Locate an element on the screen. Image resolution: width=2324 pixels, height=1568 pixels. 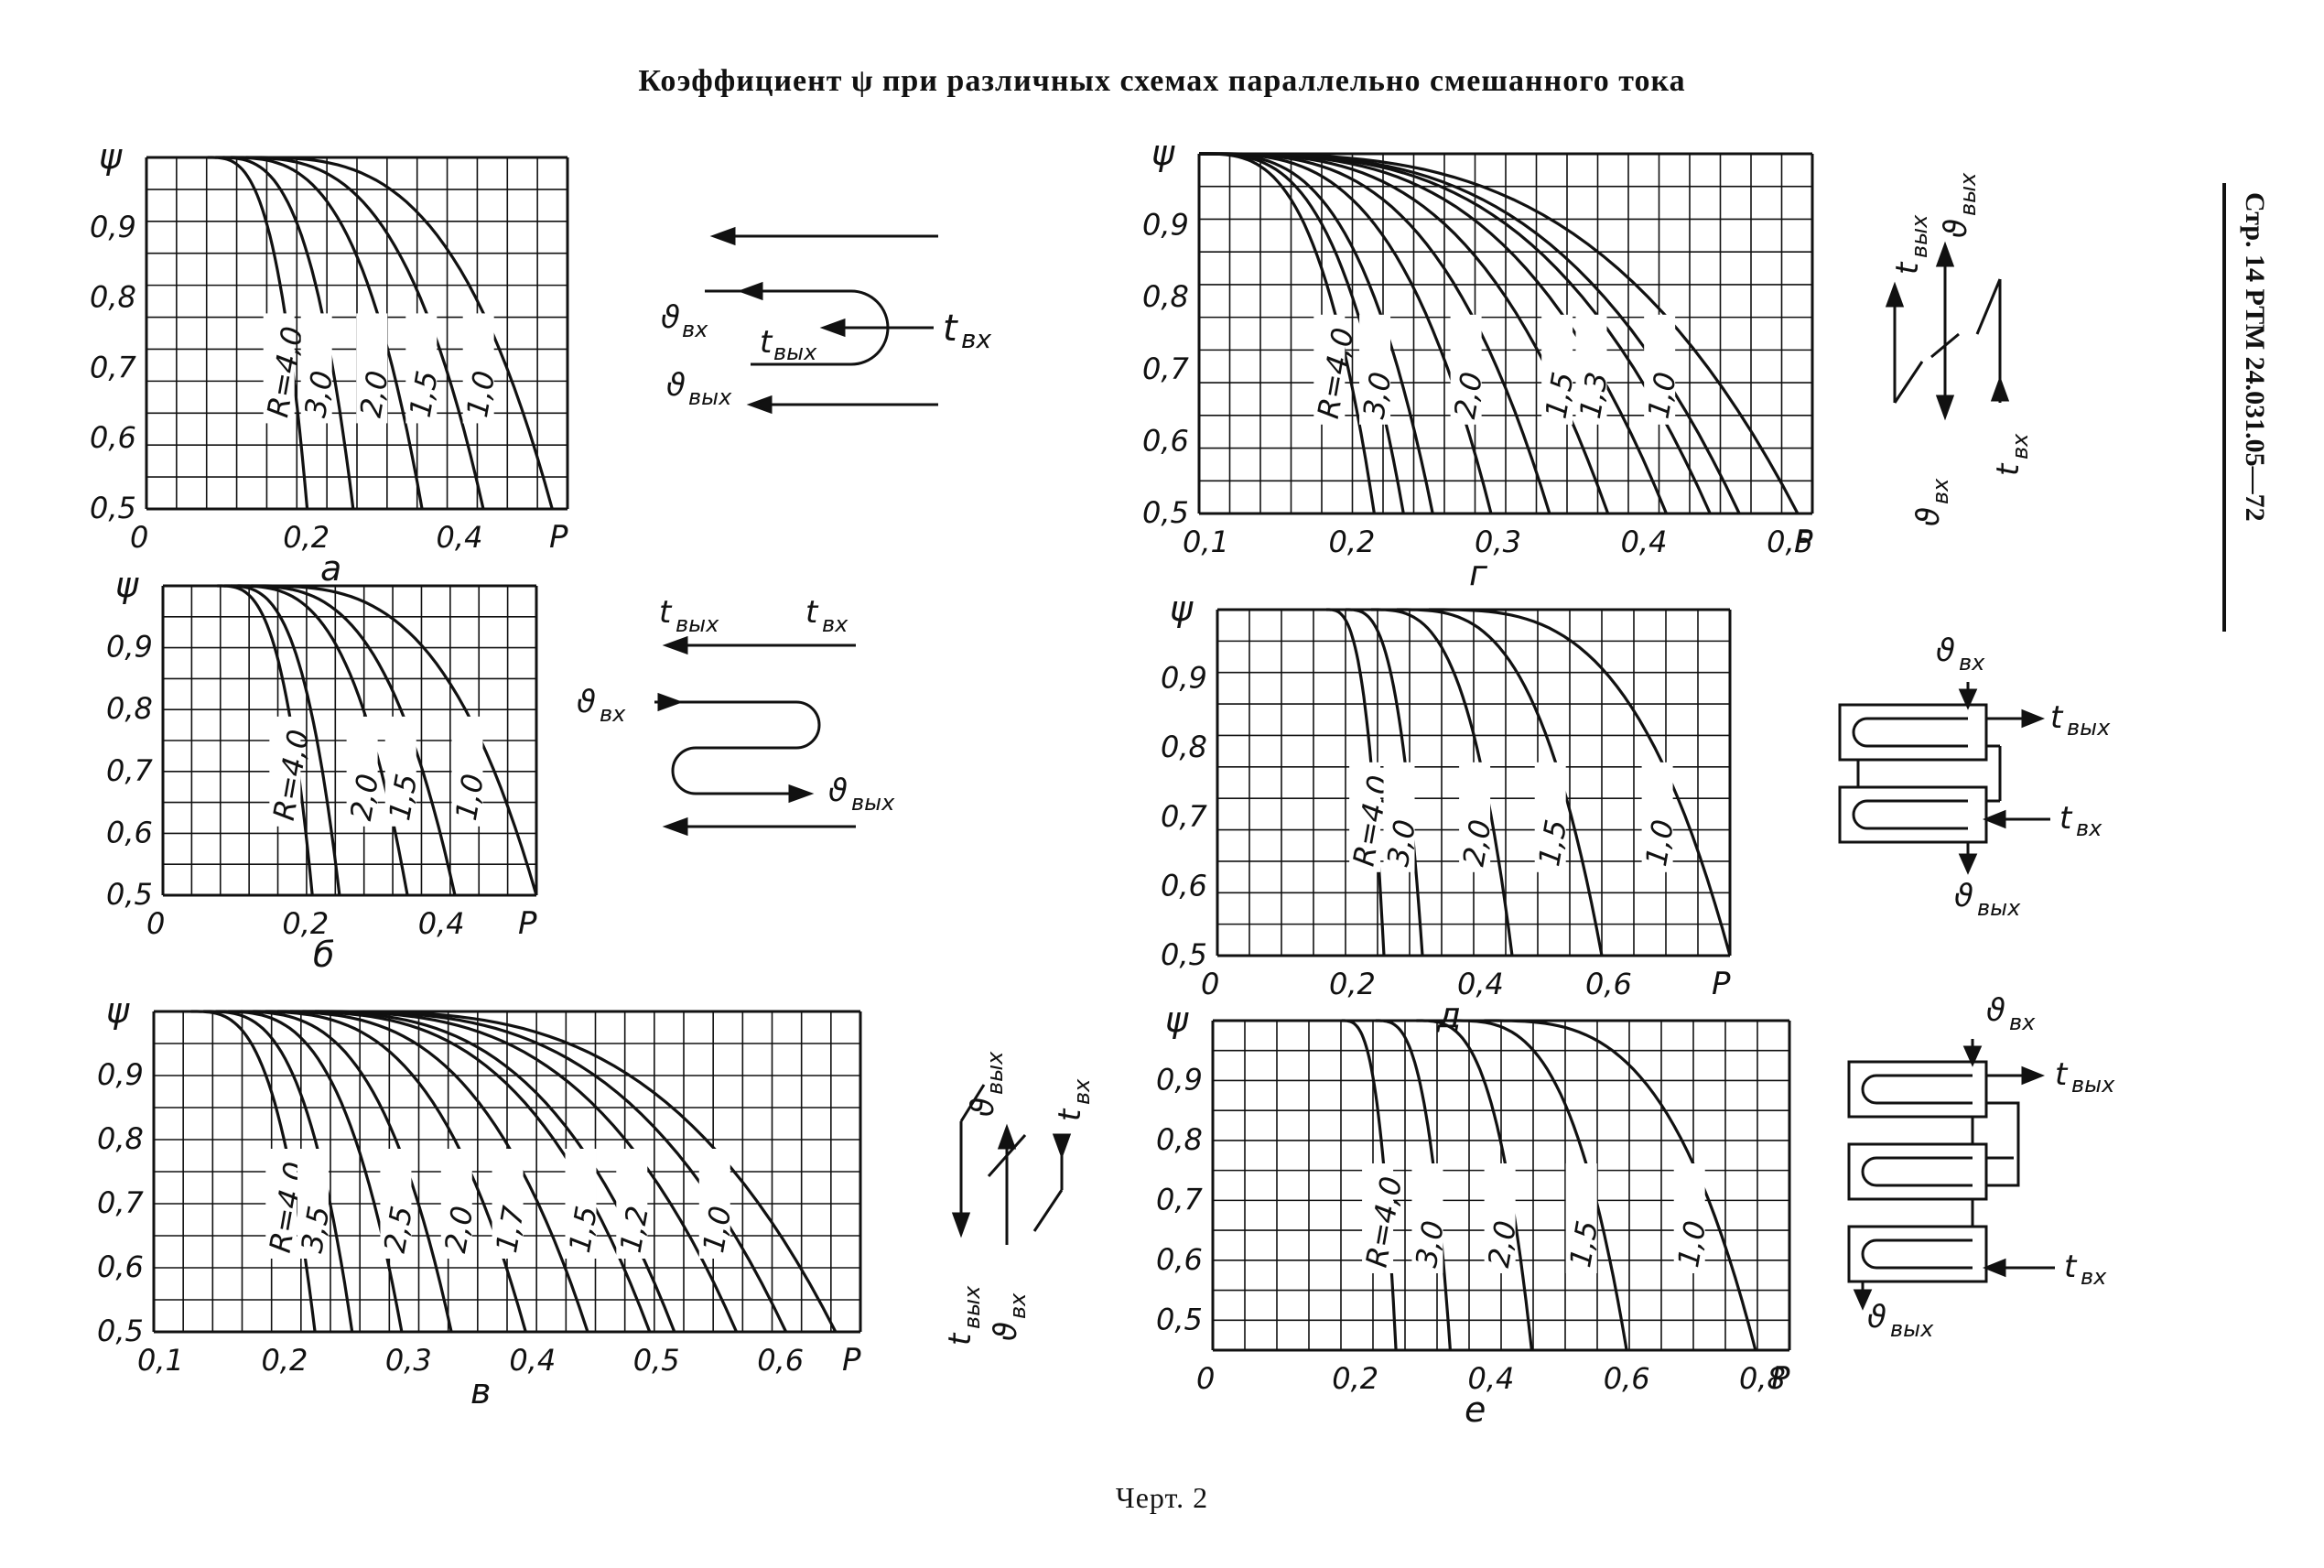
scheme-b-th-in: ϑ is located at coordinates (586, 702).